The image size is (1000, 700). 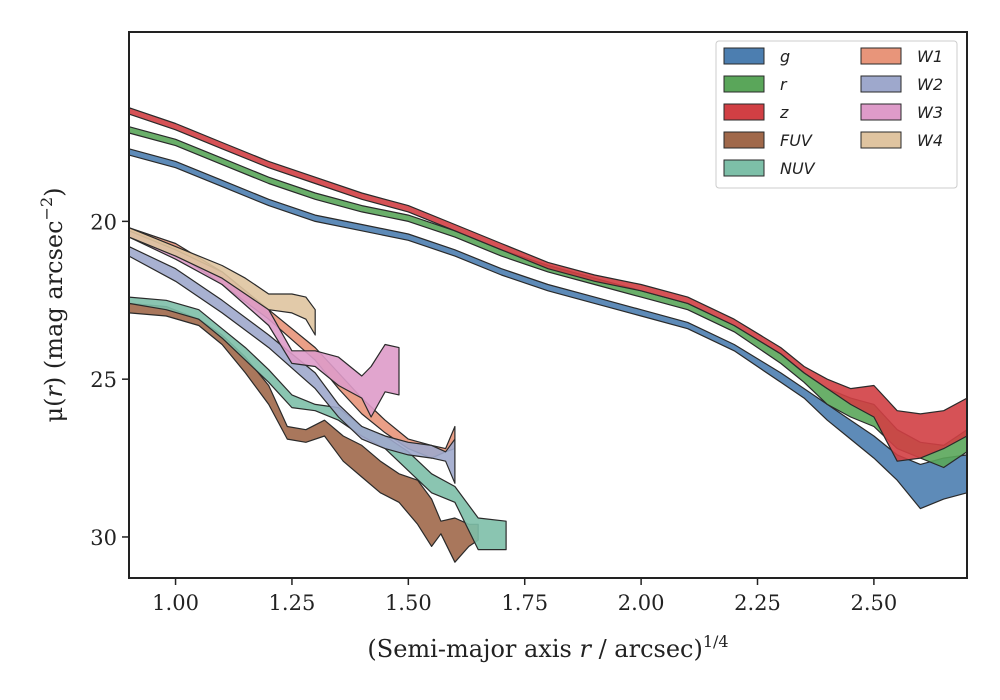 I want to click on legend-swatch-w2, so click(x=881, y=84).